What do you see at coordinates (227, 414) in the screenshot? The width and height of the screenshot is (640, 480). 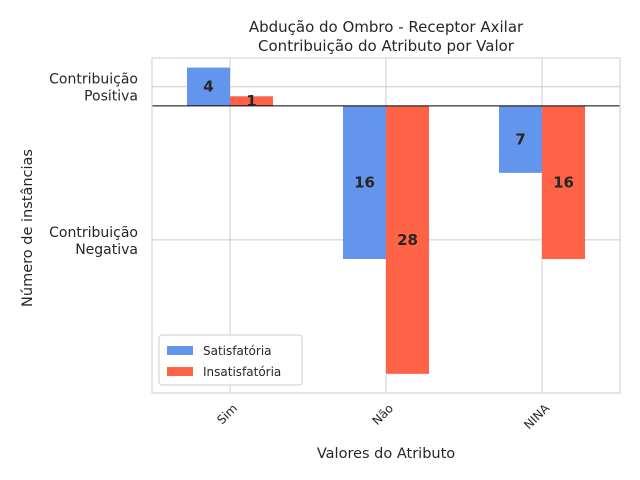 I see `x-tick-label: Sim` at bounding box center [227, 414].